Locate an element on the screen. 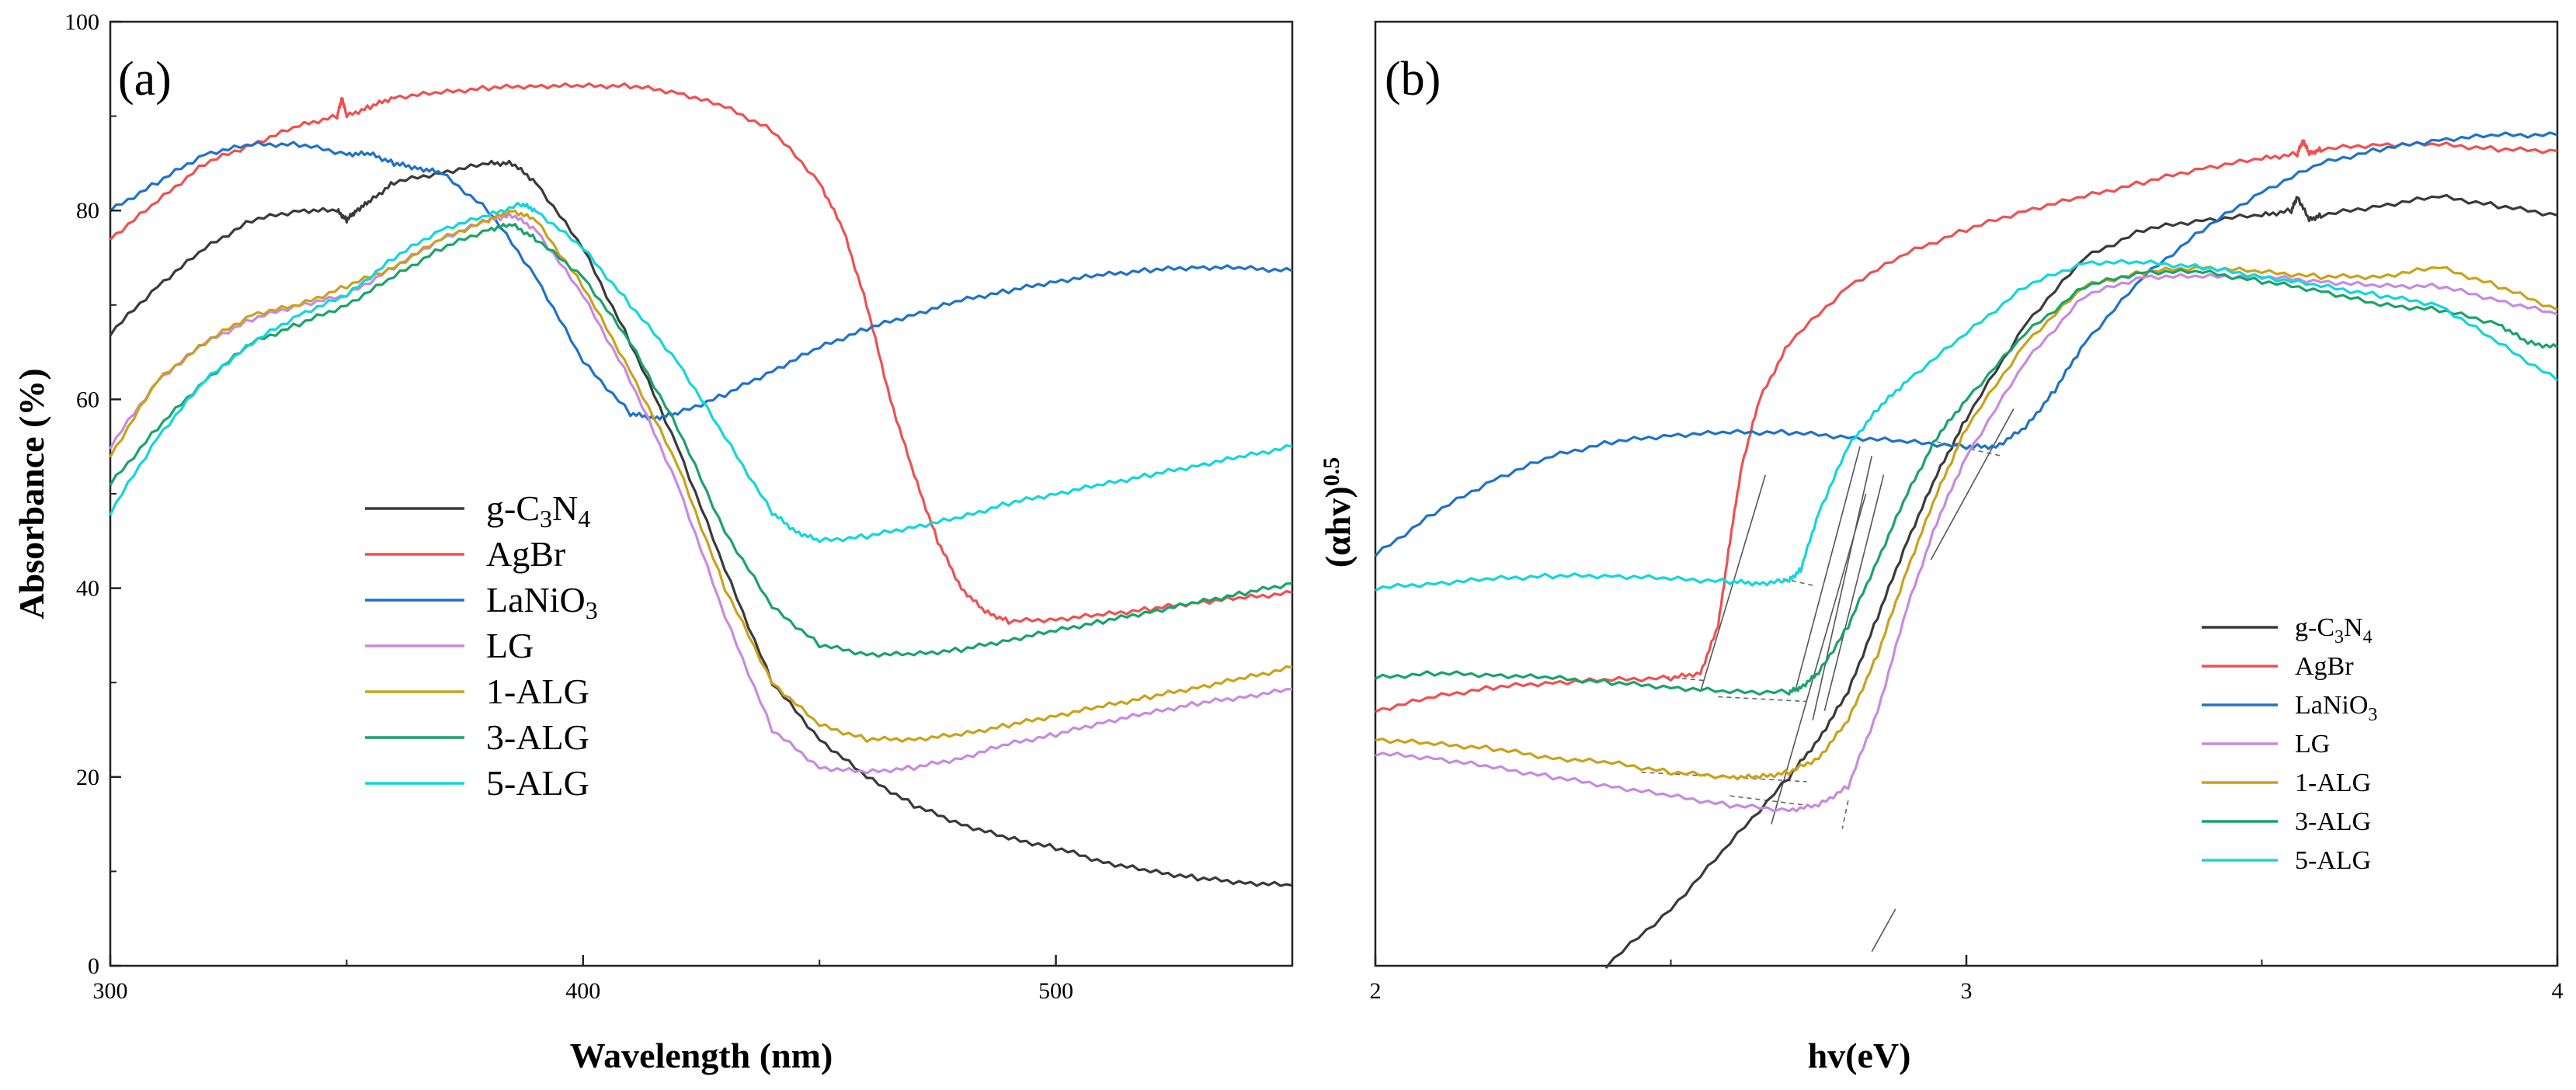 The height and width of the screenshot is (1090, 2576). panel-b-legend-label-1-alg: 1-ALG is located at coordinates (2333, 783).